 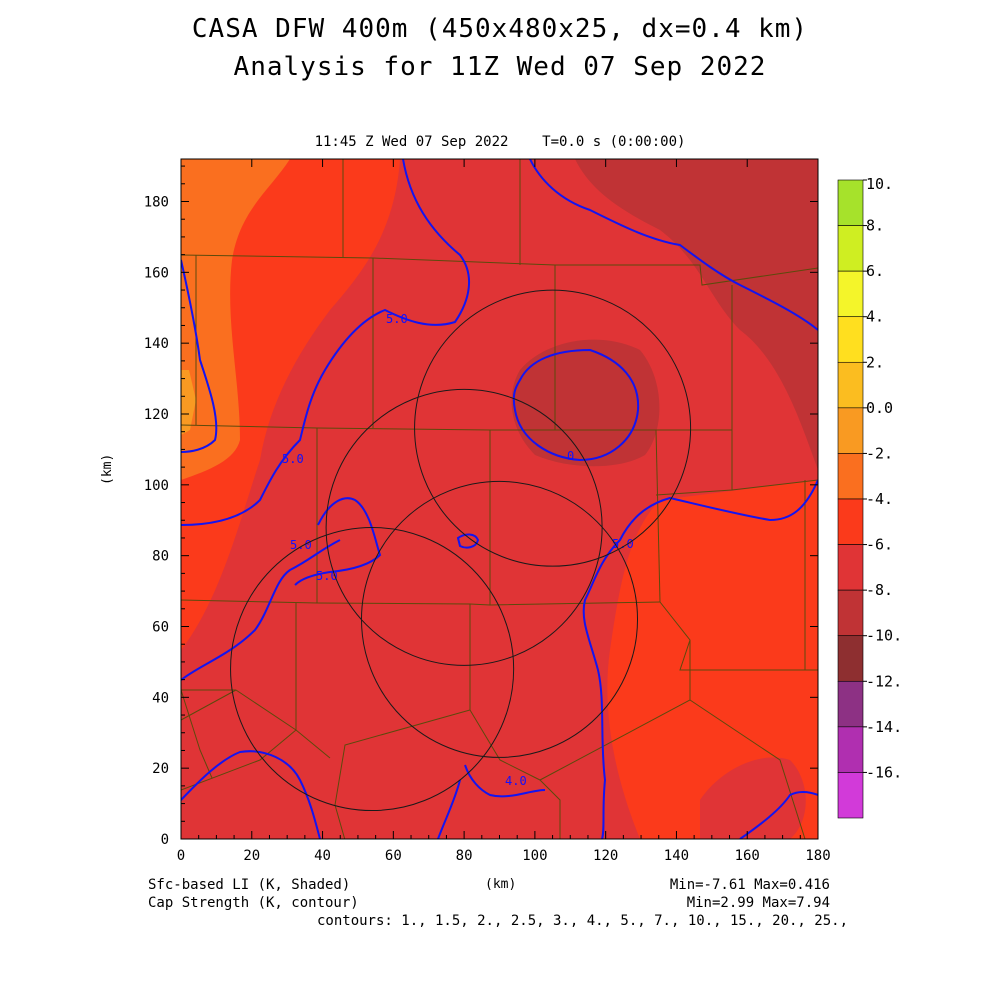 I want to click on y-tick-label: 20, so click(x=160, y=769).